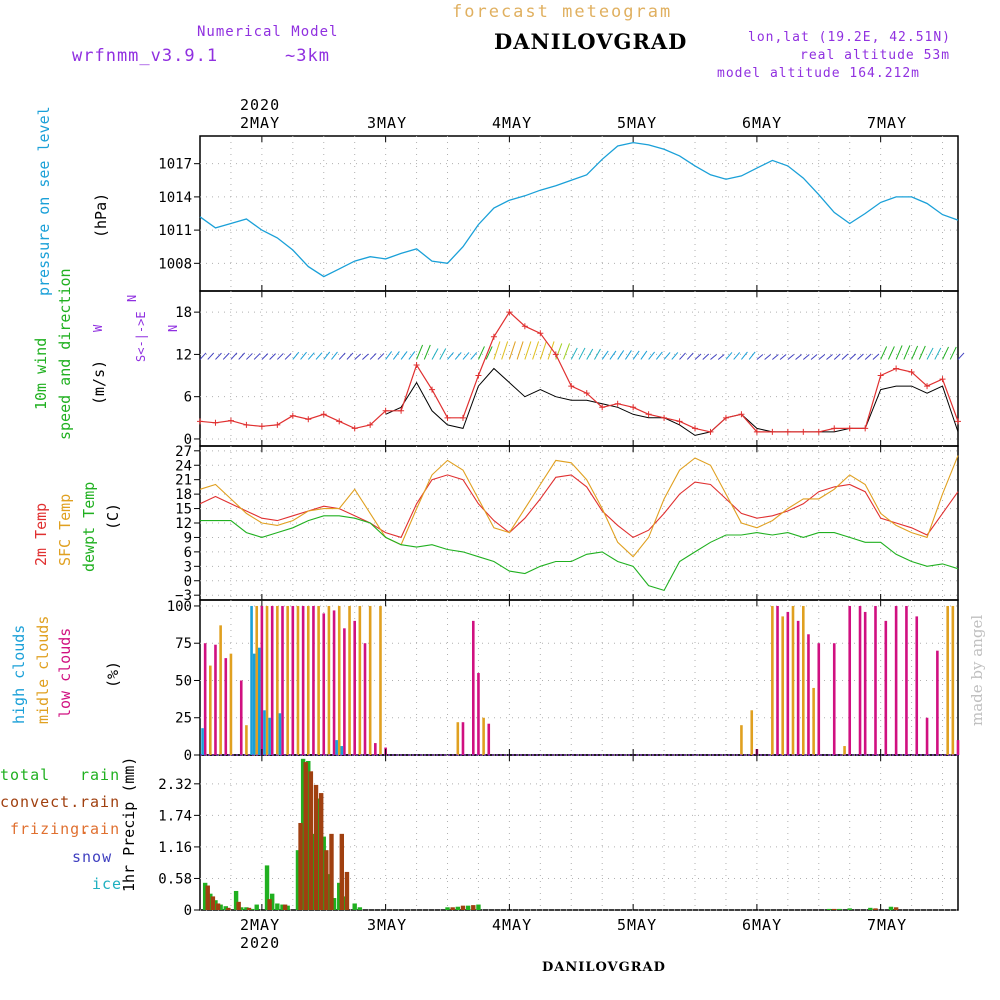  I want to click on clouds-low-label: low clouds, so click(65, 672).